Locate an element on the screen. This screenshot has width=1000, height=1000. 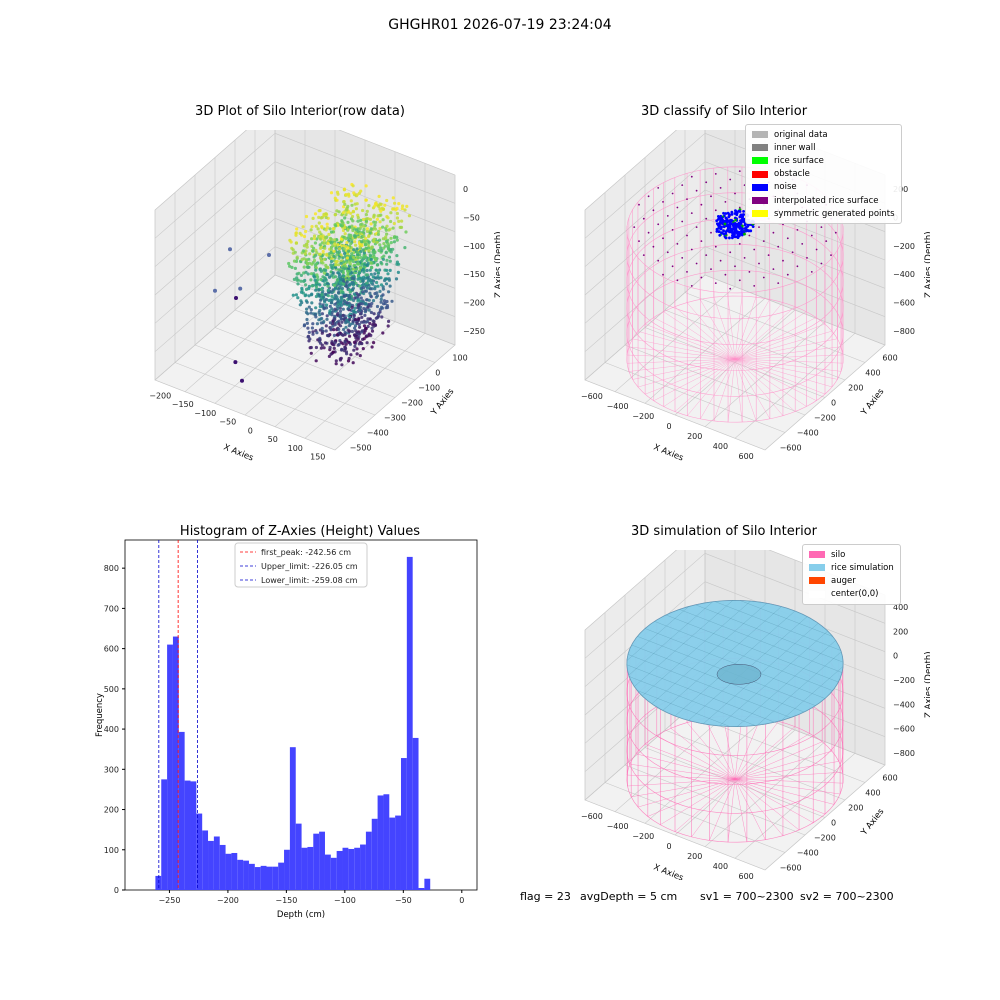
legend-label: symmetric generated points is located at coordinates (834, 213).